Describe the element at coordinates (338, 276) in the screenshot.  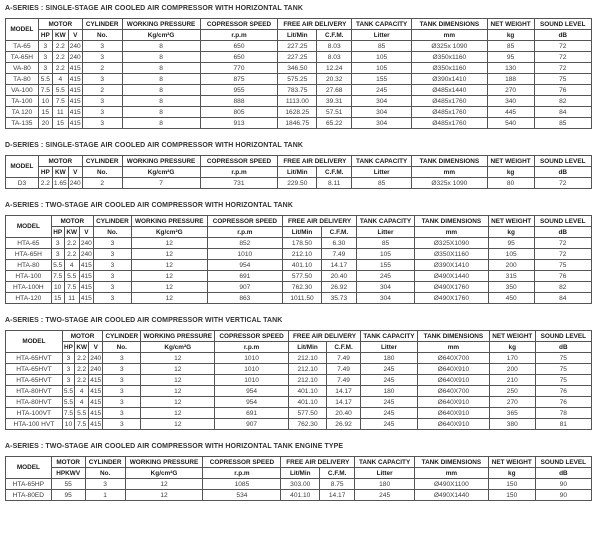
I see `value-cell: 20.40` at that location.